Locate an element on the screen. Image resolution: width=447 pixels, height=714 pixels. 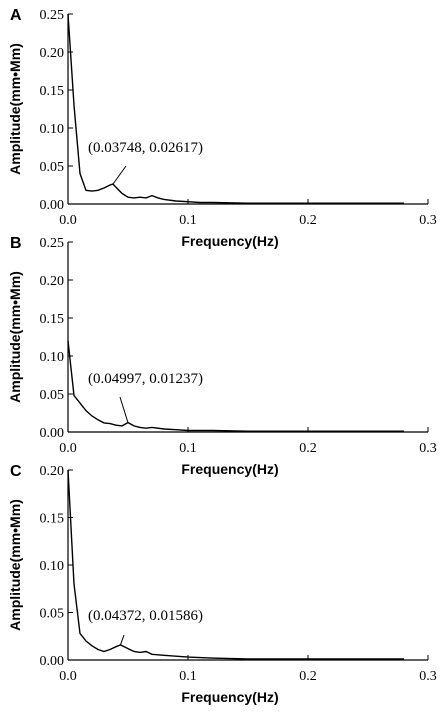
panel-a-y-tick-label: 0.25 is located at coordinates (52, 15).